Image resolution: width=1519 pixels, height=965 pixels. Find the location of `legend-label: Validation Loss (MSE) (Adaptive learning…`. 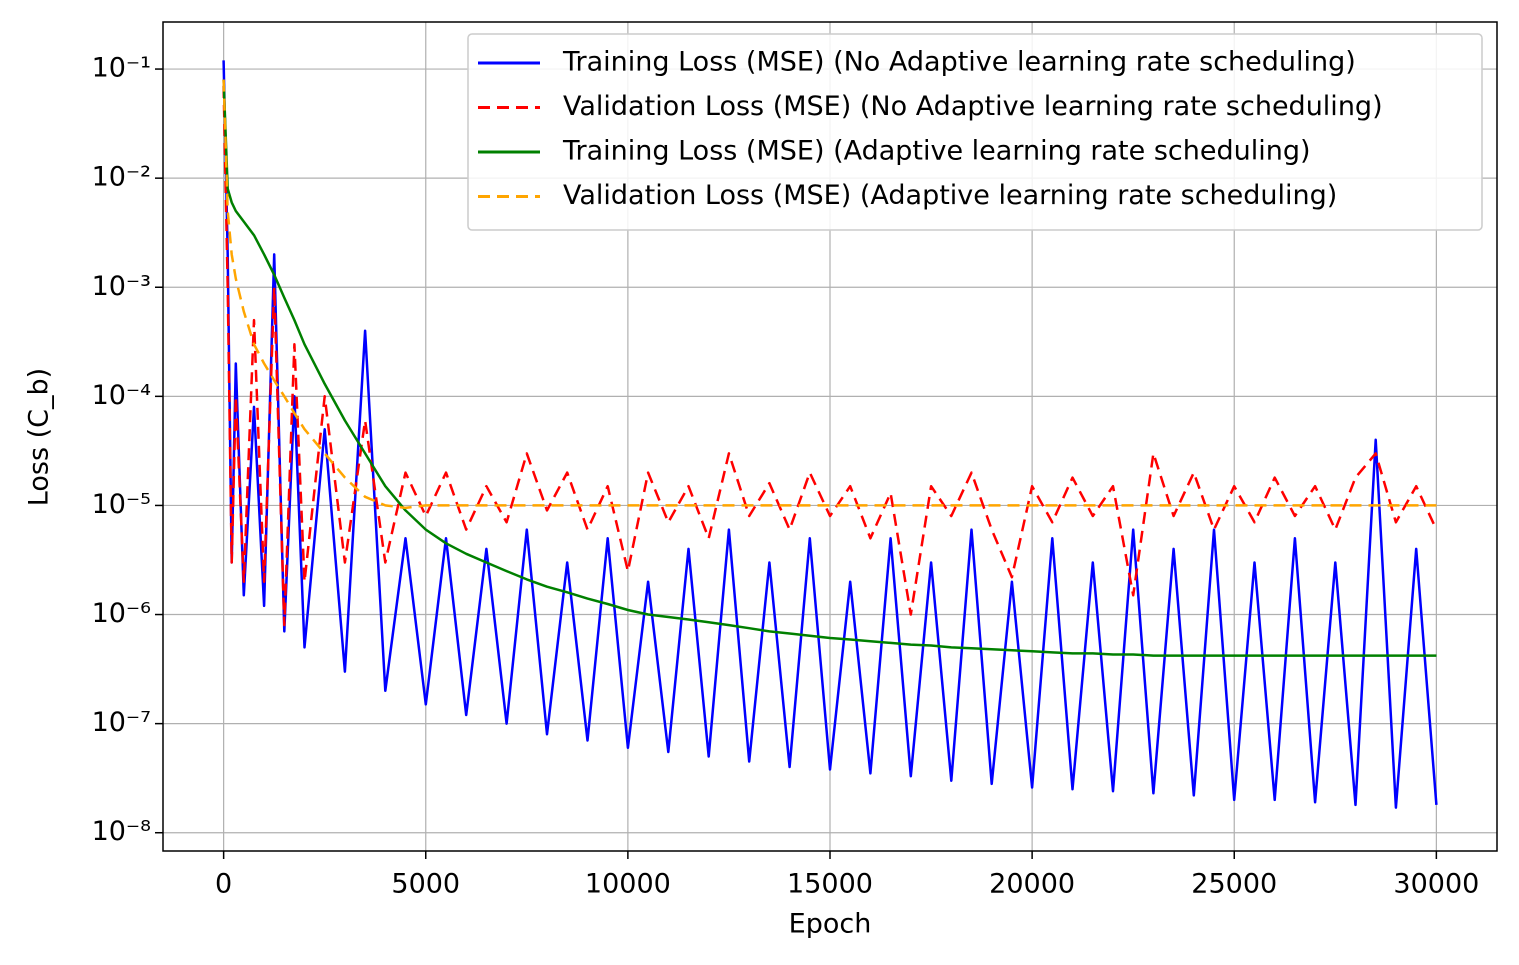

legend-label: Validation Loss (MSE) (Adaptive learning… is located at coordinates (950, 195).